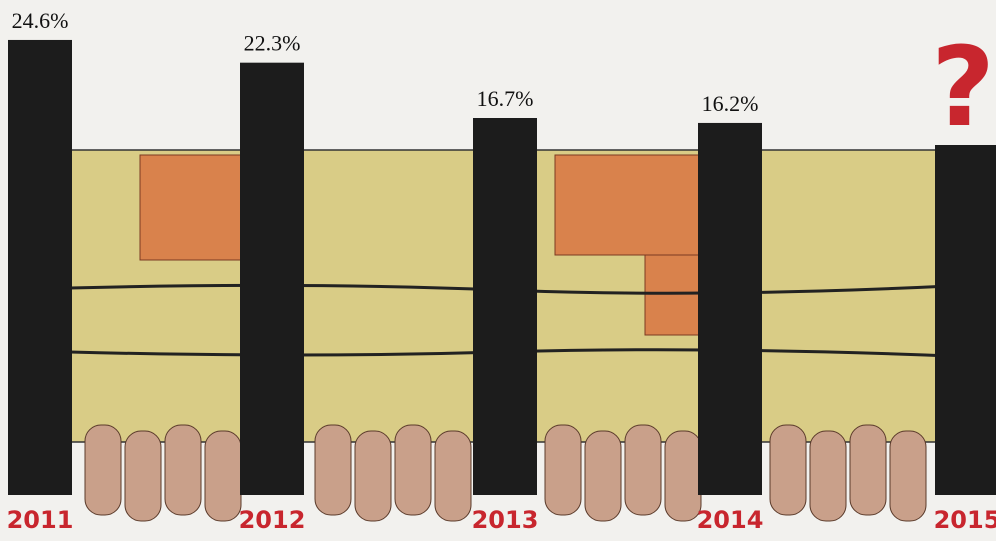  I want to click on bar-unknown, so click(965, 320).